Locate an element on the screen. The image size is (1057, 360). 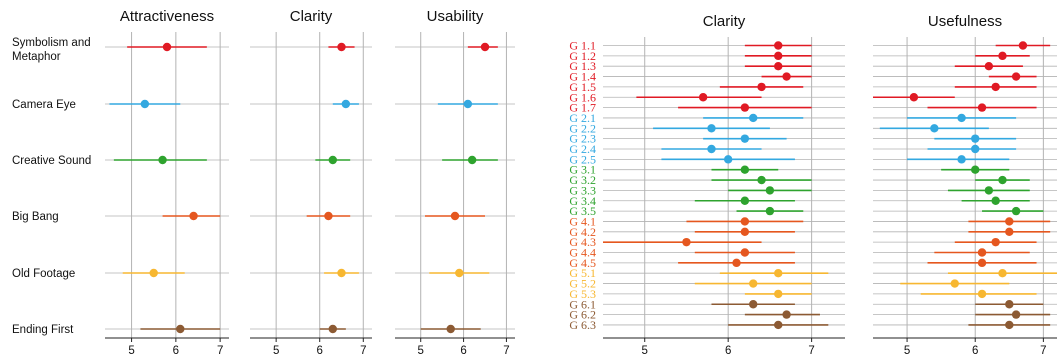
group-label-g-5-3: G 5.3 is located at coordinates (582, 294).